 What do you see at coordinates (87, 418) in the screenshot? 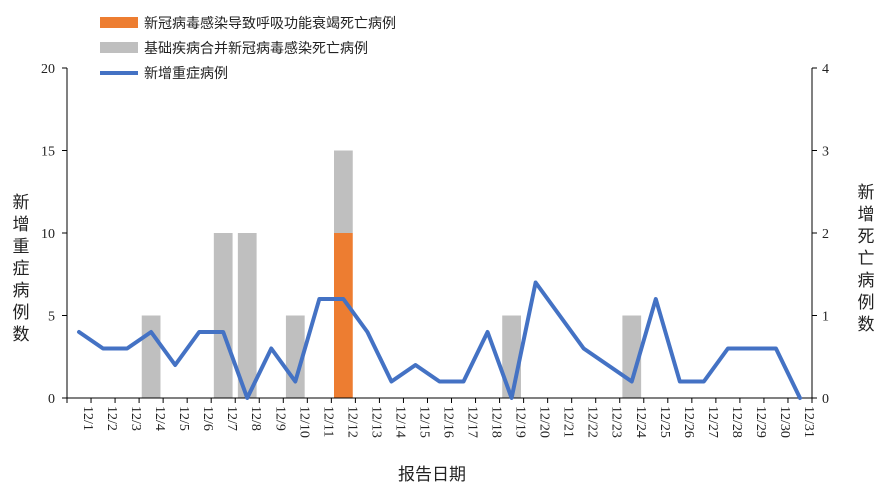
I see `x-tick-label: 12/1` at bounding box center [87, 418].